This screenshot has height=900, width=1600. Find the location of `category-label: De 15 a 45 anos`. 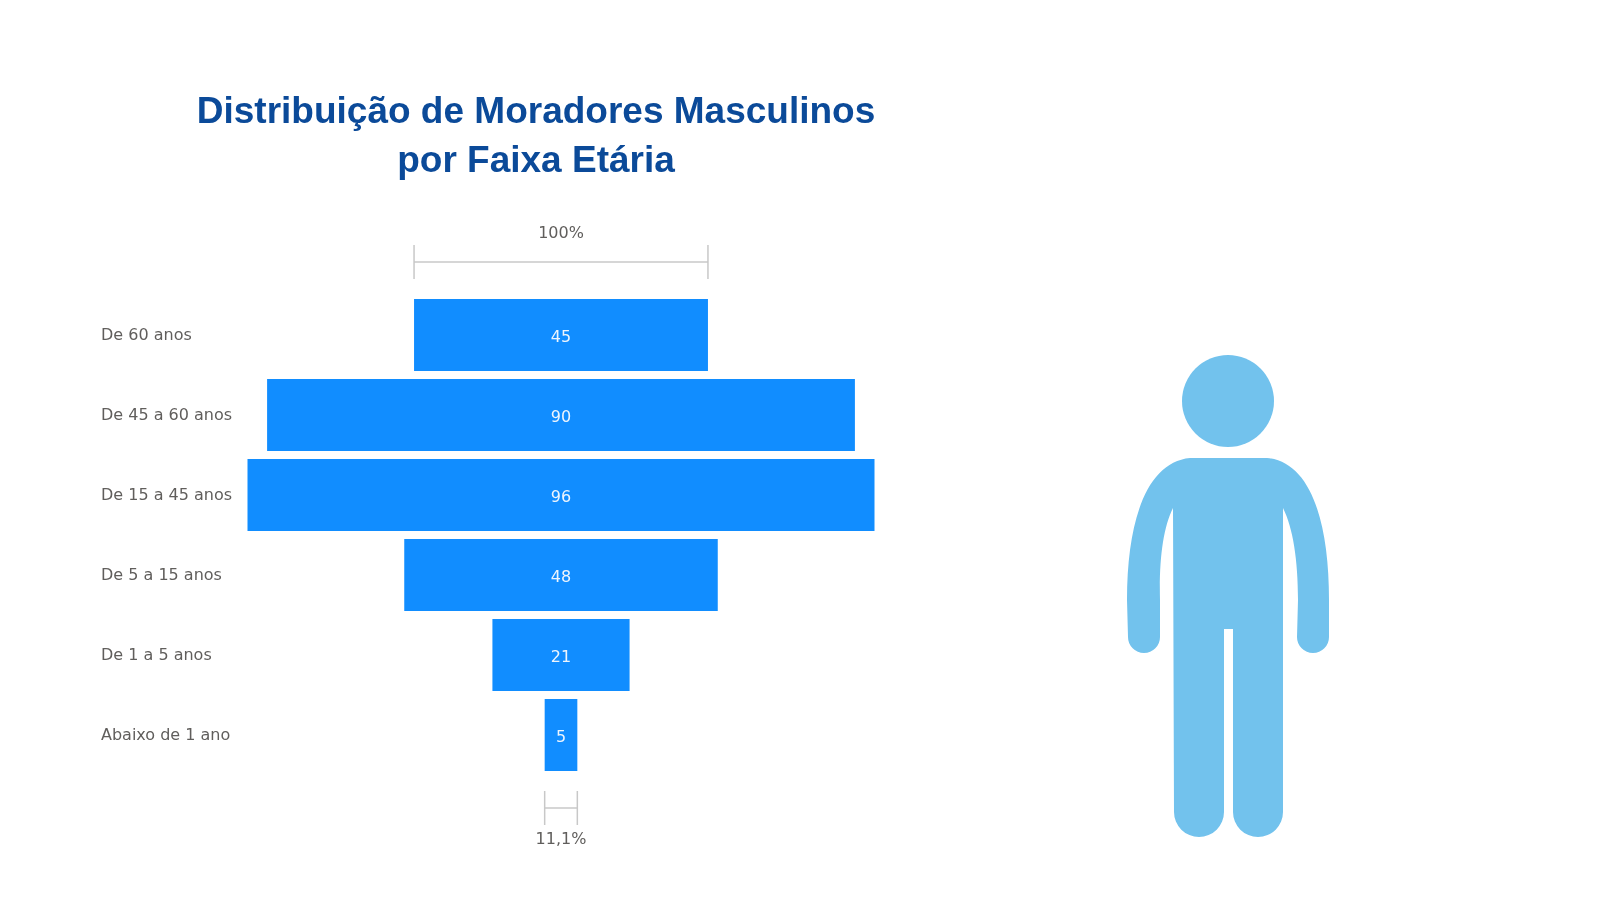

category-label: De 15 a 45 anos is located at coordinates (167, 494).